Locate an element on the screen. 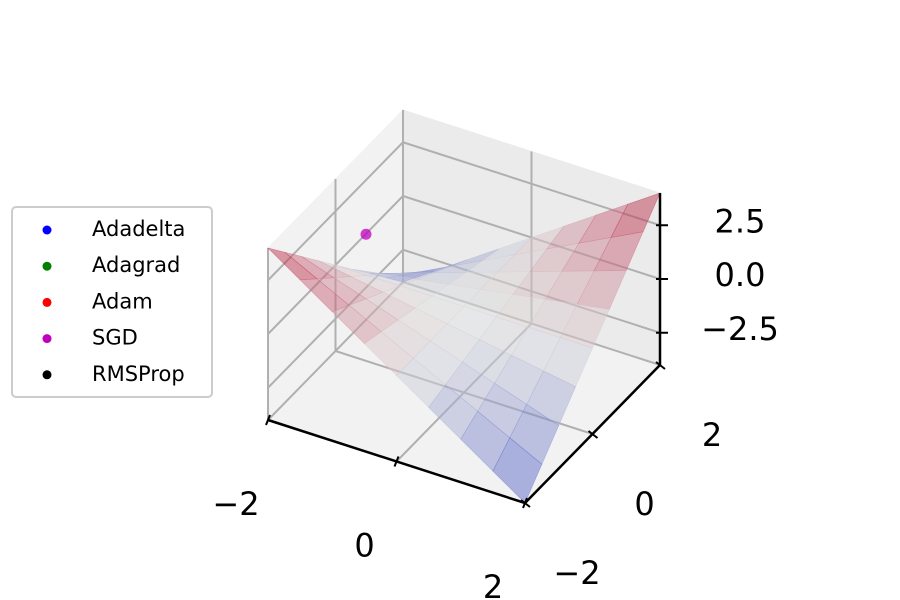 This screenshot has width=900, height=600. points is located at coordinates (366, 234).